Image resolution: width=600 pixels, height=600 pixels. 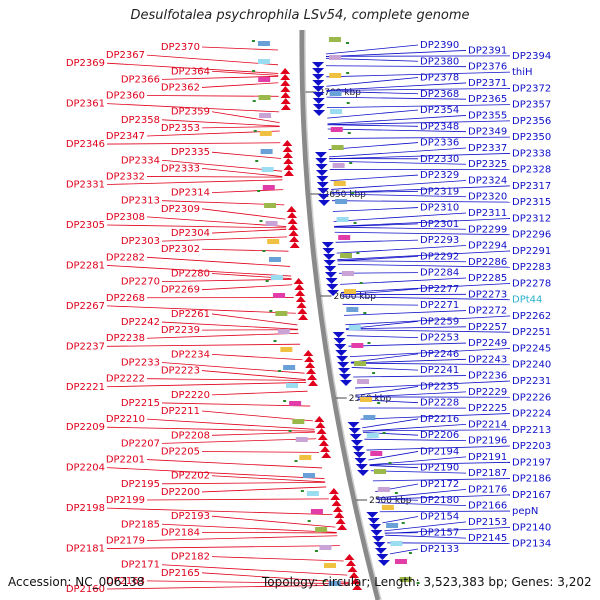 What do you see at coordinates (487, 489) in the screenshot?
I see `right-gene-label: DP2176` at bounding box center [487, 489].